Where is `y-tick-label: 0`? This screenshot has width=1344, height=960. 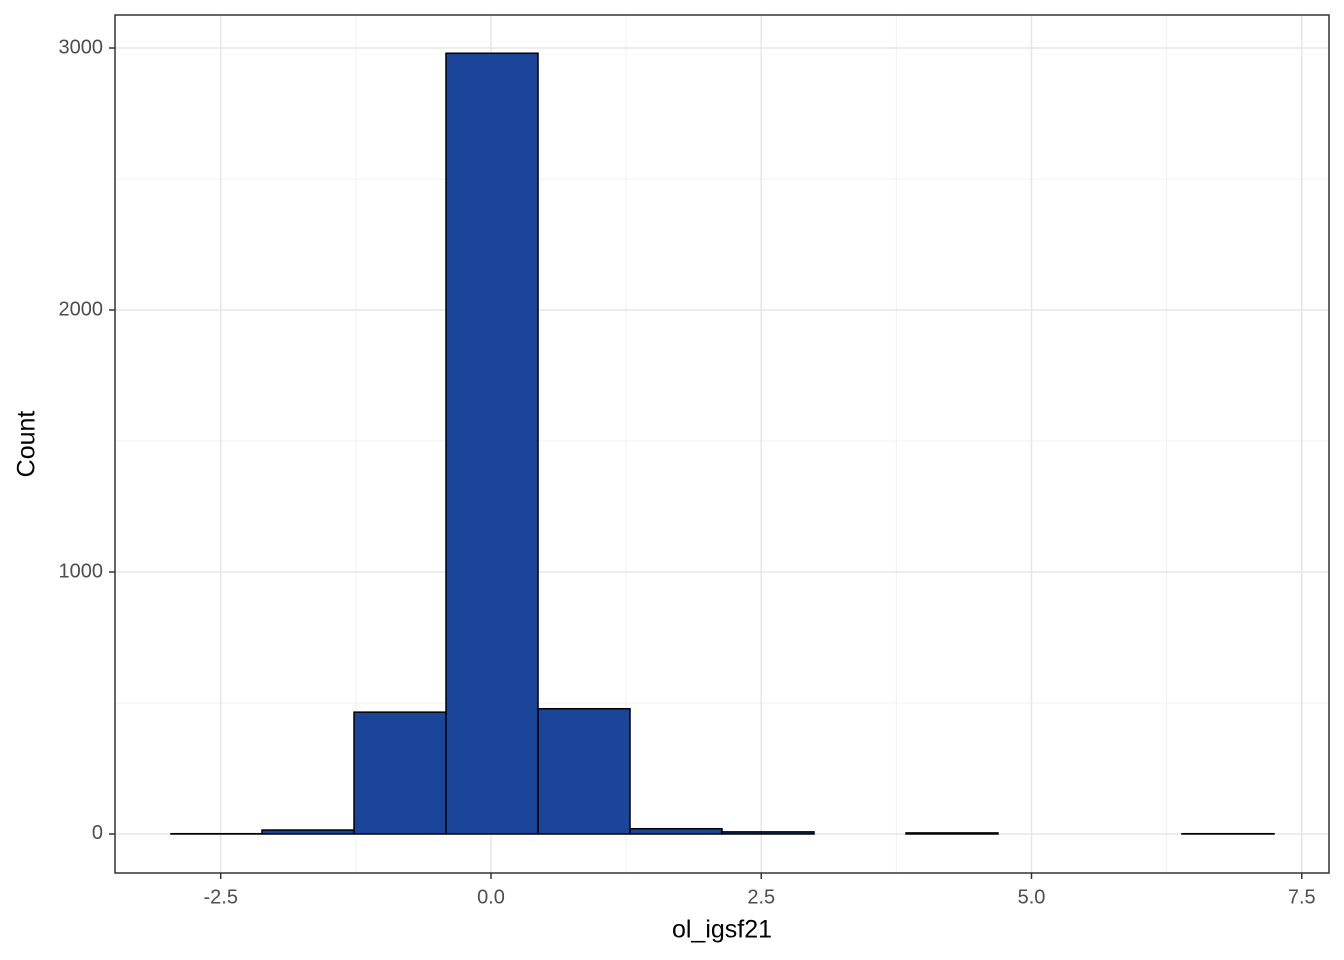
y-tick-label: 0 is located at coordinates (97, 833).